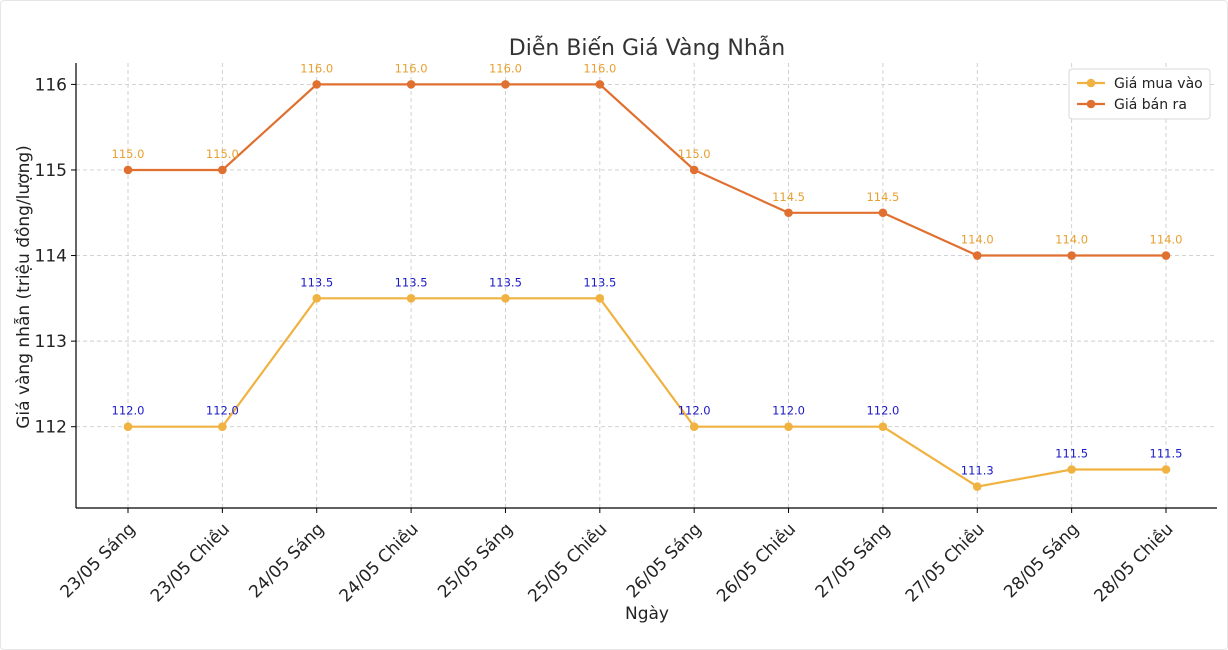  What do you see at coordinates (647, 614) in the screenshot?
I see `x-axis-title: Ngày` at bounding box center [647, 614].